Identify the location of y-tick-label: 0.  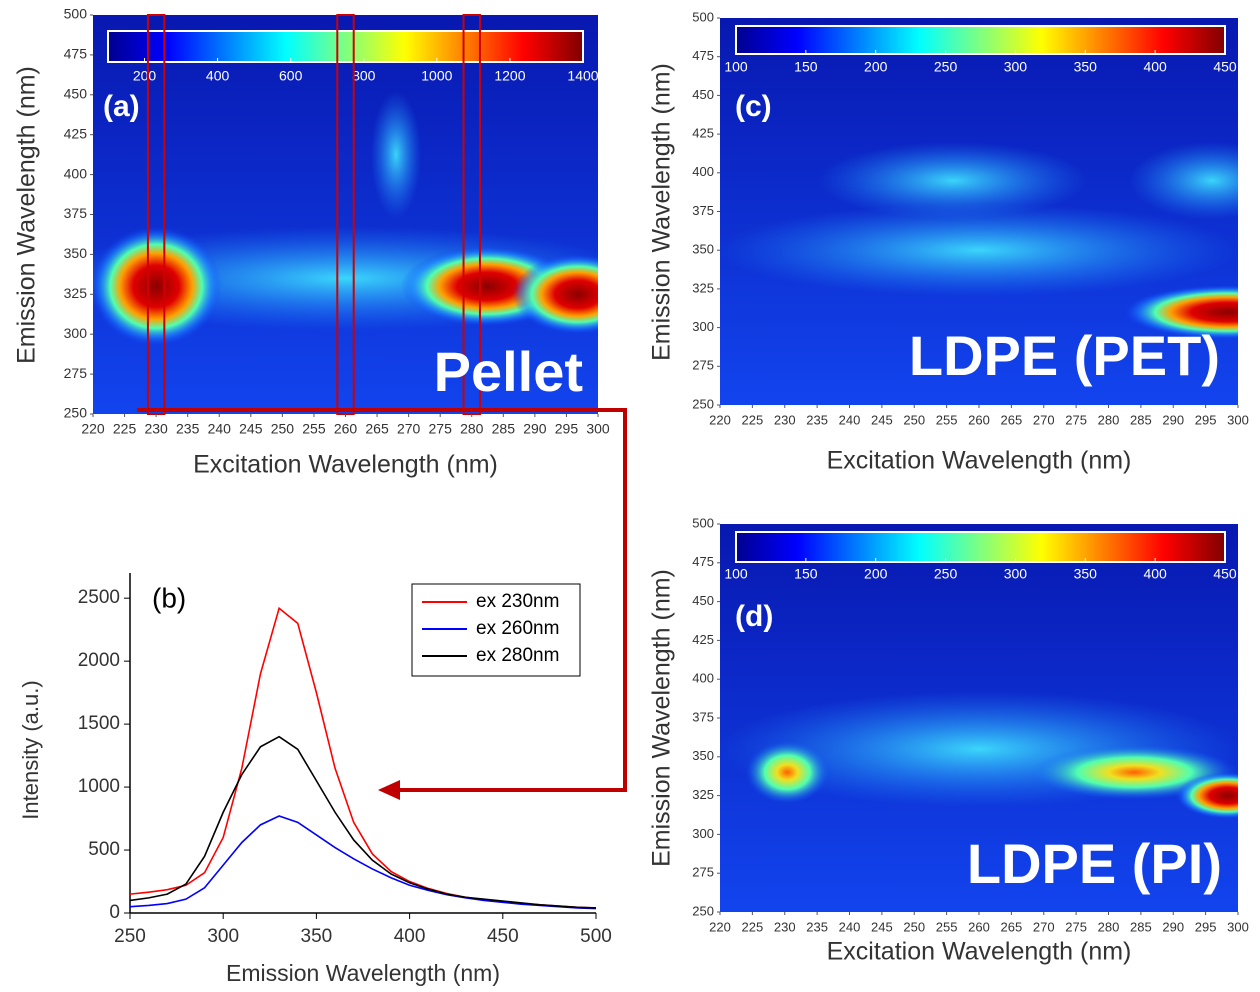
(114, 912).